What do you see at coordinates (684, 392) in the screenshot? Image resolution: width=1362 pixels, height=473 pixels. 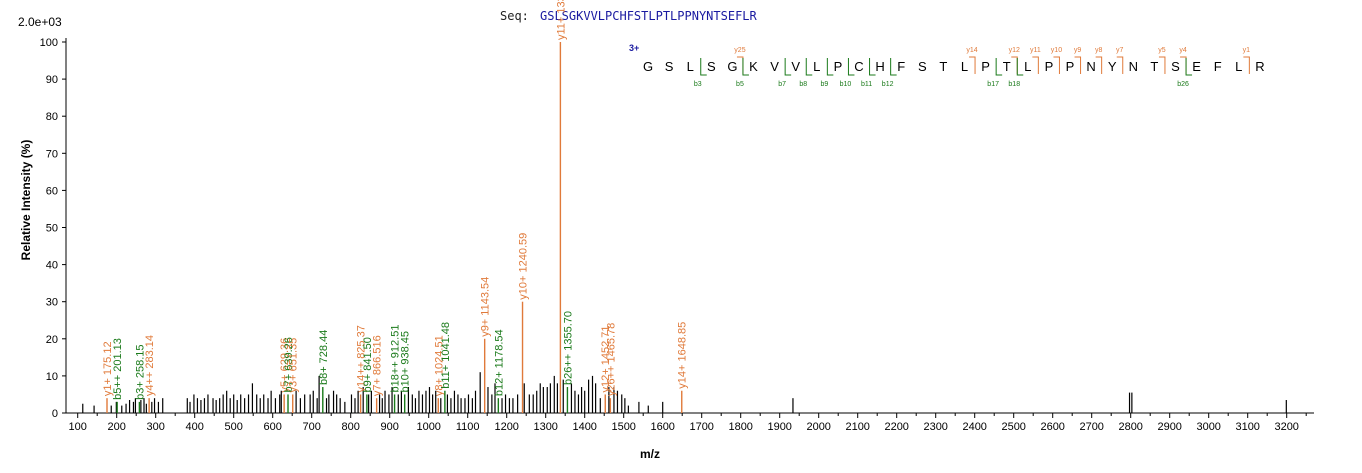 I see `noise-peaks` at bounding box center [684, 392].